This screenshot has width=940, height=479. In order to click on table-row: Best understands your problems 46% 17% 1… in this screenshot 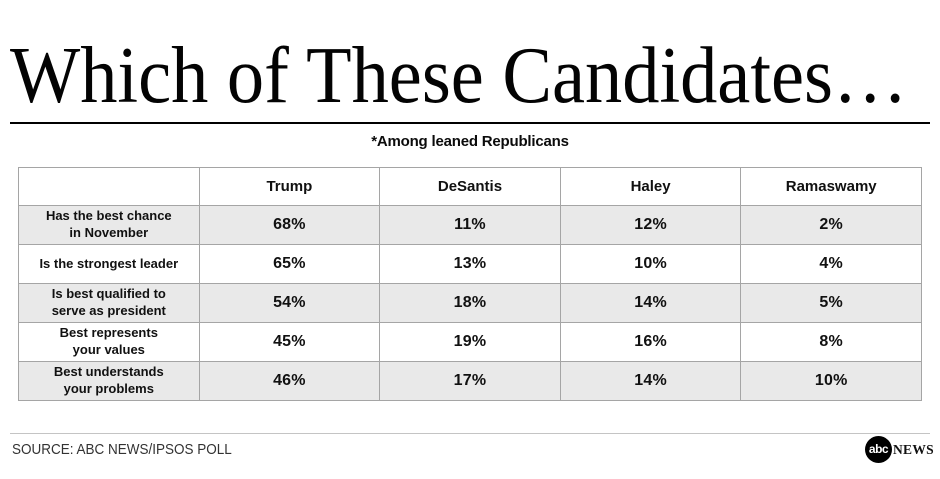, I will do `click(470, 381)`.